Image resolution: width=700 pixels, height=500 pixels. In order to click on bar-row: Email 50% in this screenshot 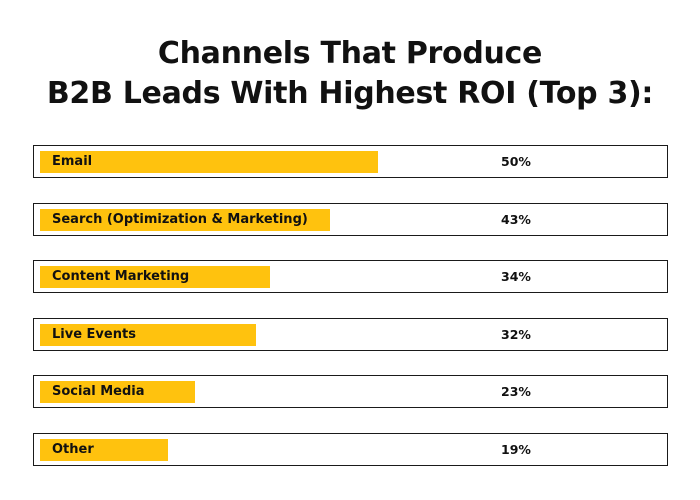, I will do `click(350, 161)`.